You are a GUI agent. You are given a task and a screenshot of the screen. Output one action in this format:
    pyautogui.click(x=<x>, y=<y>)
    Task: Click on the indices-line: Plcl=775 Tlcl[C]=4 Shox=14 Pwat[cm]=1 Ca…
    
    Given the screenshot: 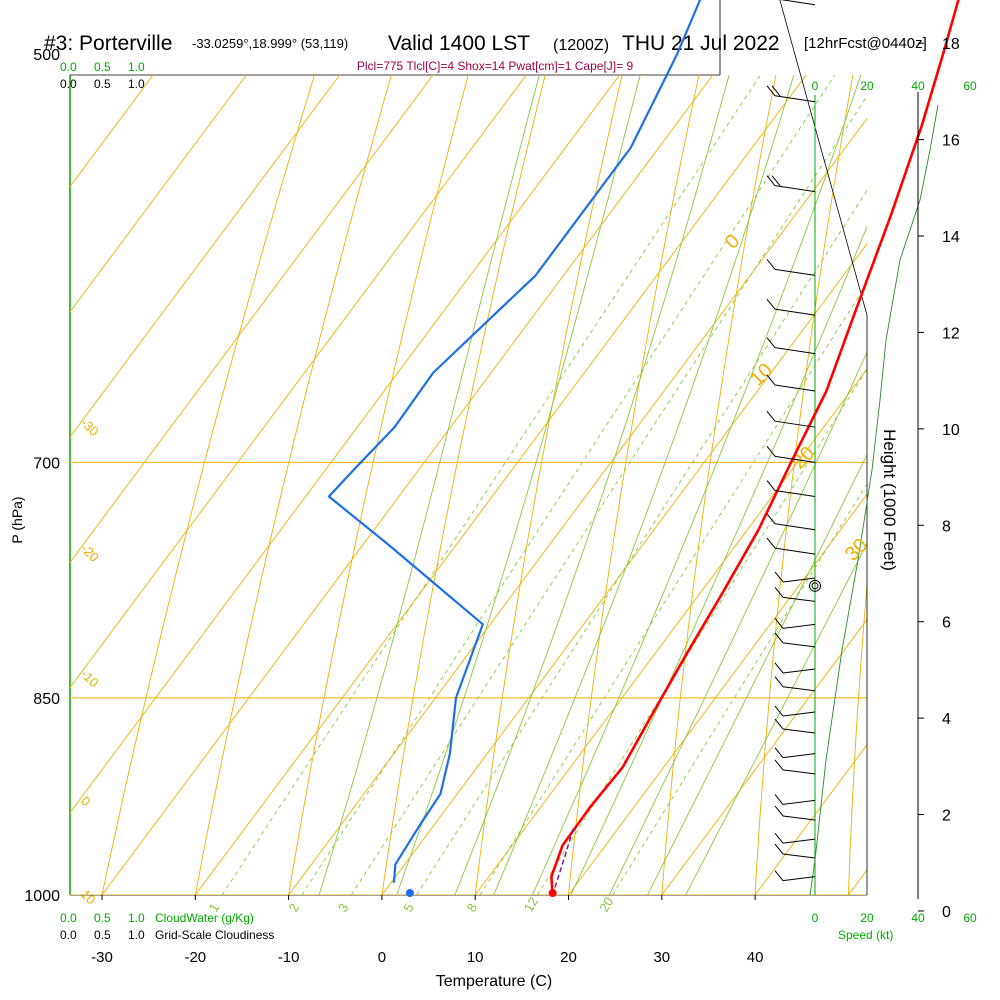 What is the action you would take?
    pyautogui.click(x=495, y=66)
    